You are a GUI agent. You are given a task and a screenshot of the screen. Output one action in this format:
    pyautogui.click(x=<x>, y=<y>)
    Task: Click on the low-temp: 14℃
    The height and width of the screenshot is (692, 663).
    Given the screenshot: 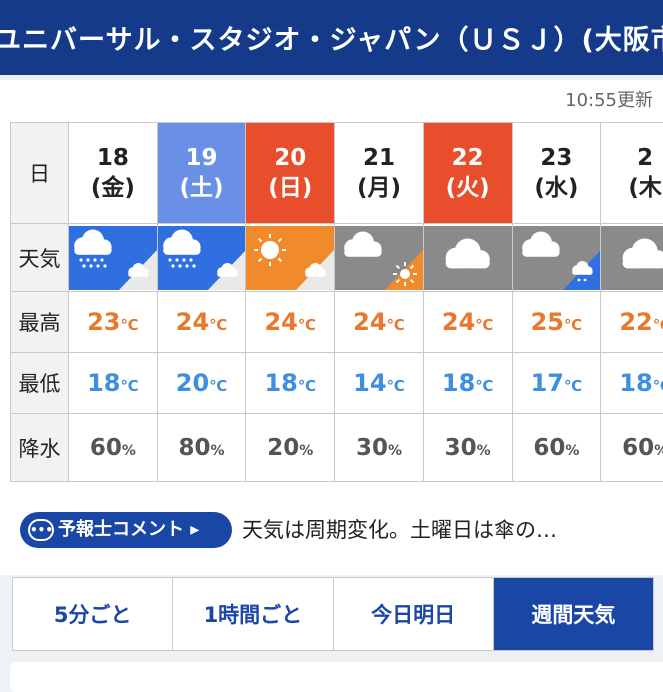 What is the action you would take?
    pyautogui.click(x=379, y=383)
    